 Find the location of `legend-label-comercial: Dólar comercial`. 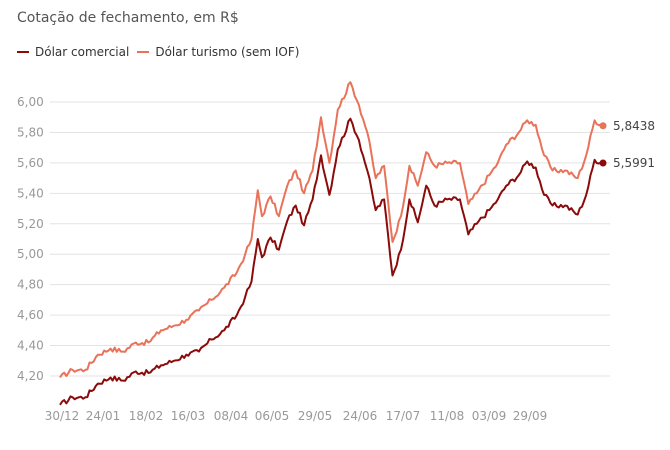

legend-label-comercial: Dólar comercial is located at coordinates (82, 52).